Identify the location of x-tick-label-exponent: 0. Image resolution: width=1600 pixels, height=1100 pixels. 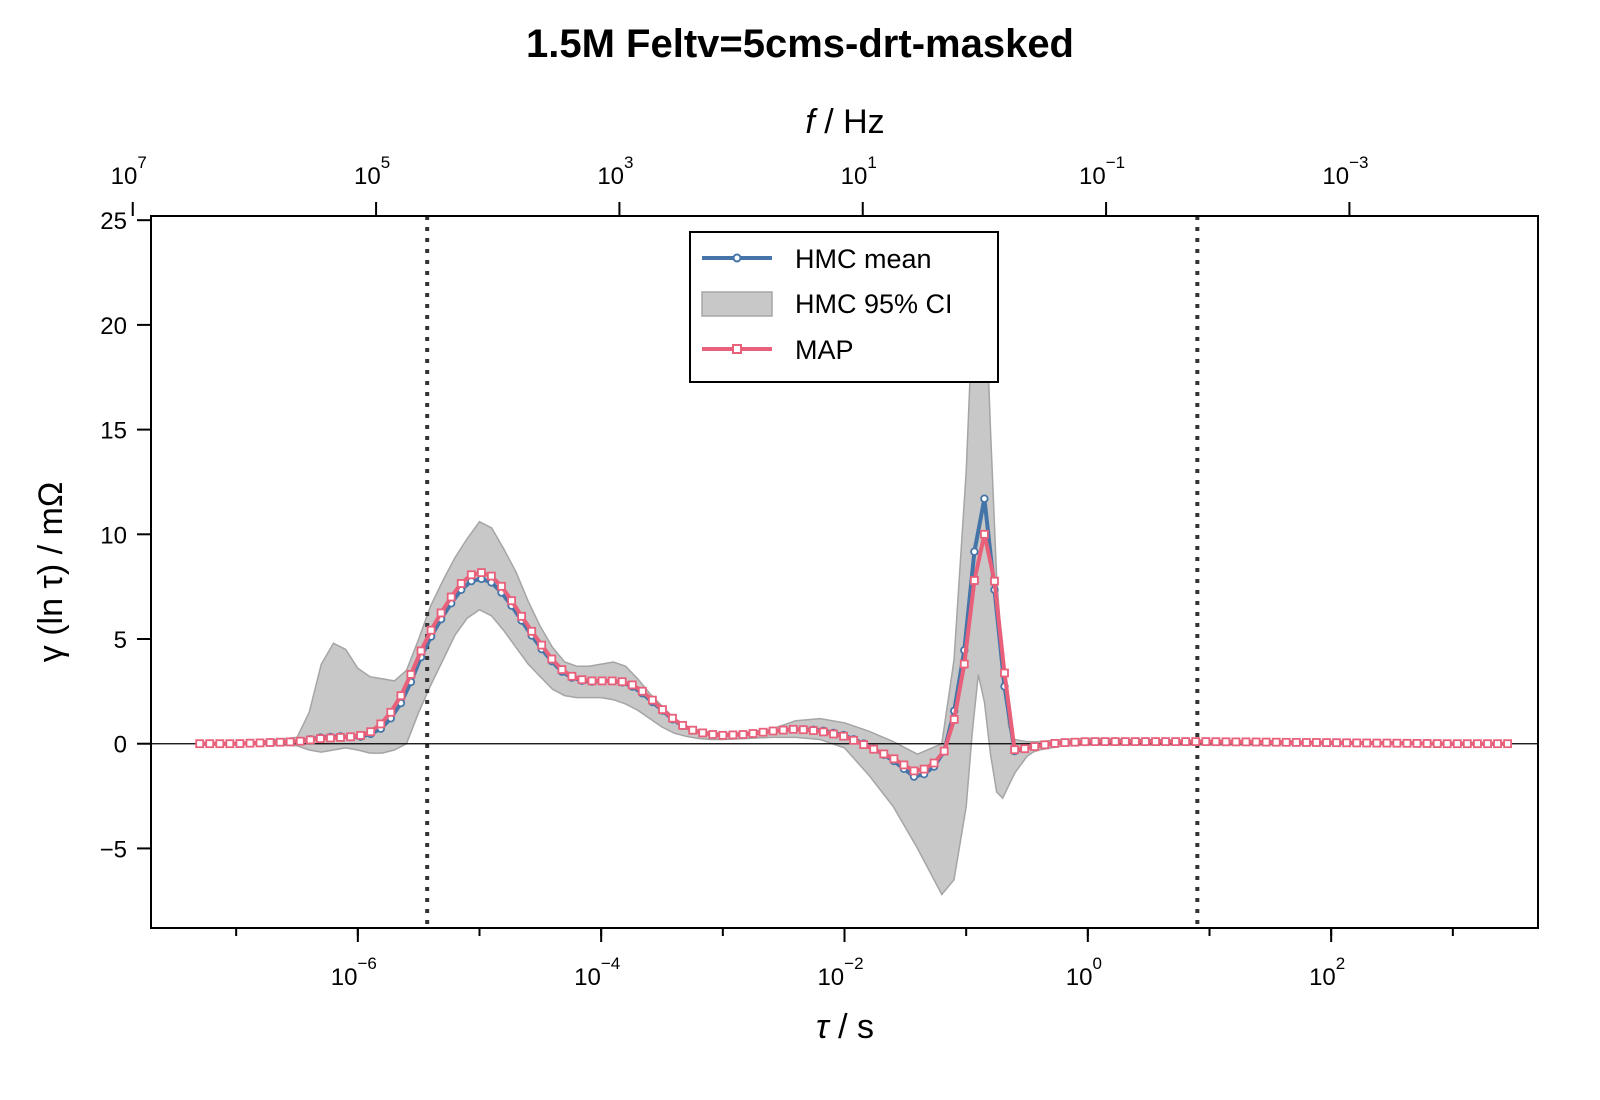
(1096, 963).